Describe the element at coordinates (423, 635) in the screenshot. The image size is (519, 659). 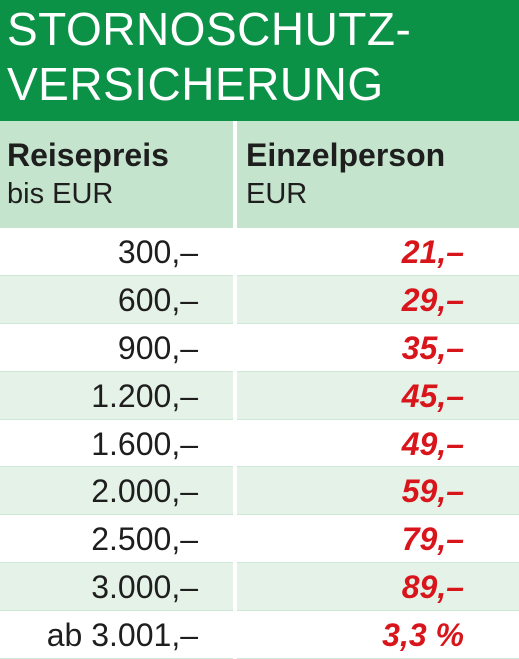
I see `insurance-fee: 3,3 %` at that location.